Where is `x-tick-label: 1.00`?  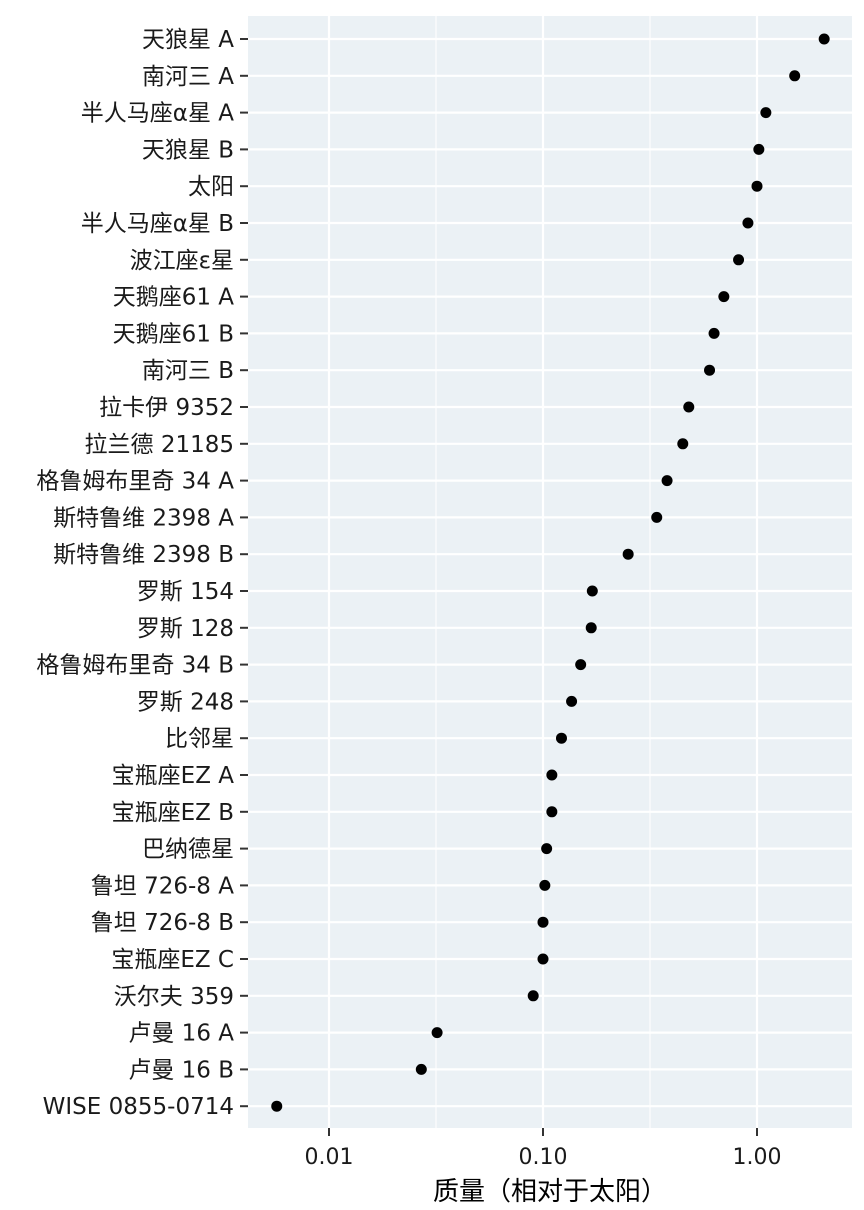 x-tick-label: 1.00 is located at coordinates (757, 1157).